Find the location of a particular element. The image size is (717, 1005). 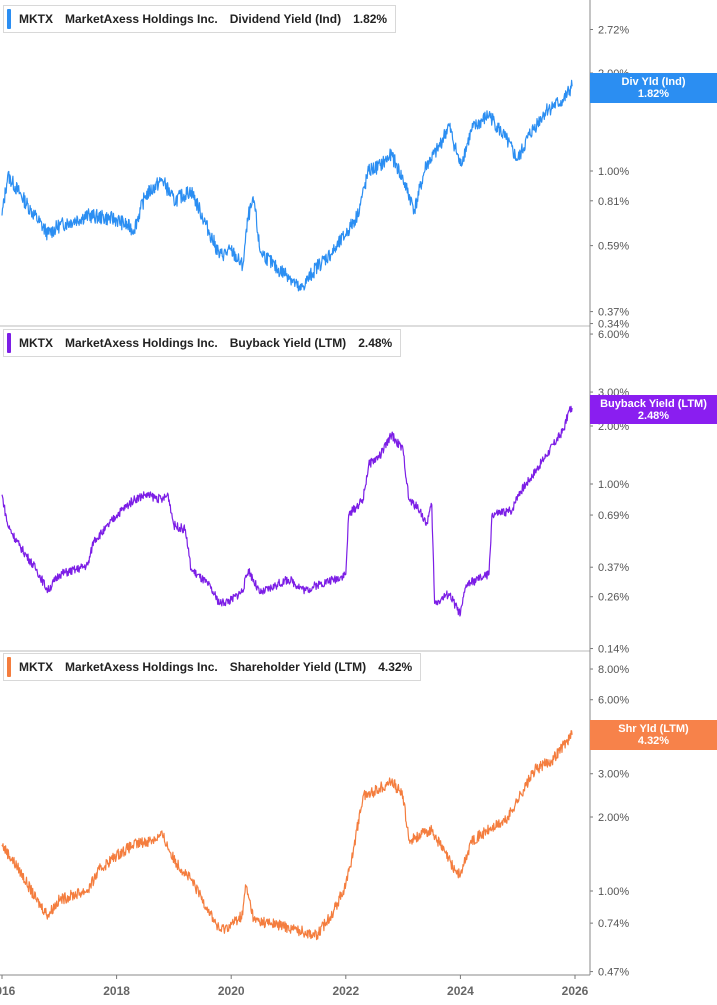

tag-title: Div Yld (Ind) is located at coordinates (653, 82).